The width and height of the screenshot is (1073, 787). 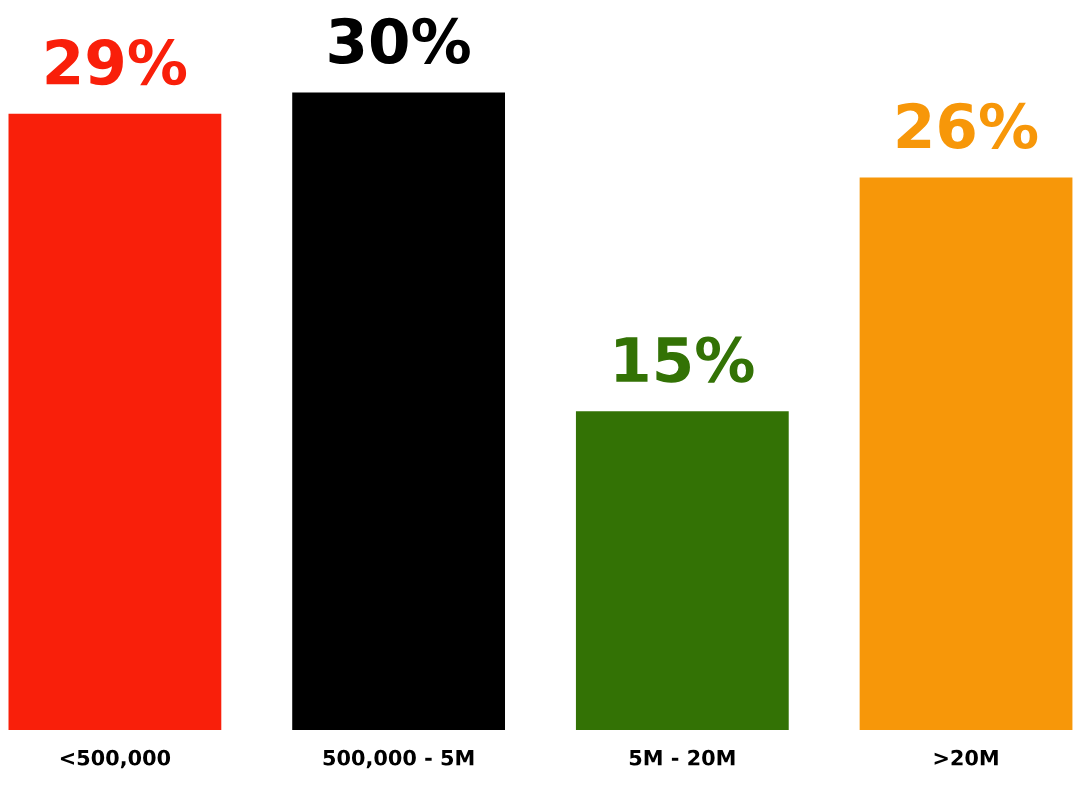 I want to click on data-label: 29%, so click(x=116, y=62).